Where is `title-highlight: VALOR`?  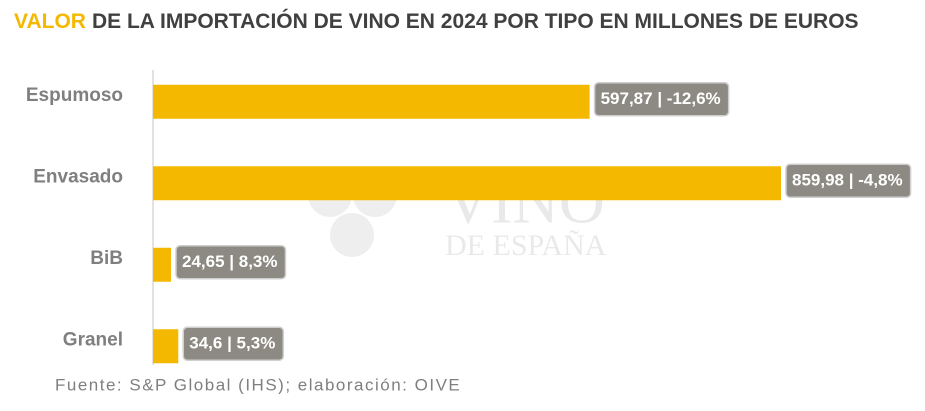 title-highlight: VALOR is located at coordinates (50, 21).